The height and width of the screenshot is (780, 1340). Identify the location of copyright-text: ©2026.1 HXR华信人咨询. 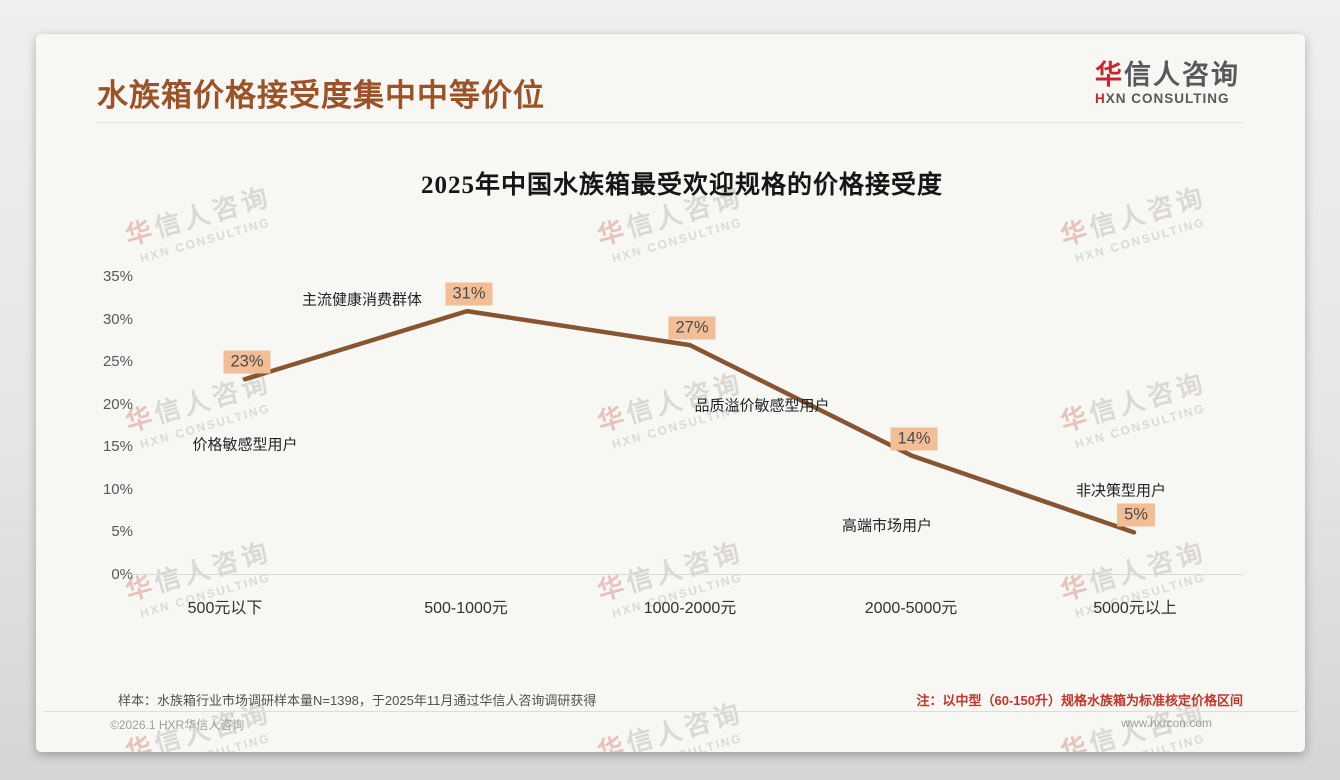
(177, 725).